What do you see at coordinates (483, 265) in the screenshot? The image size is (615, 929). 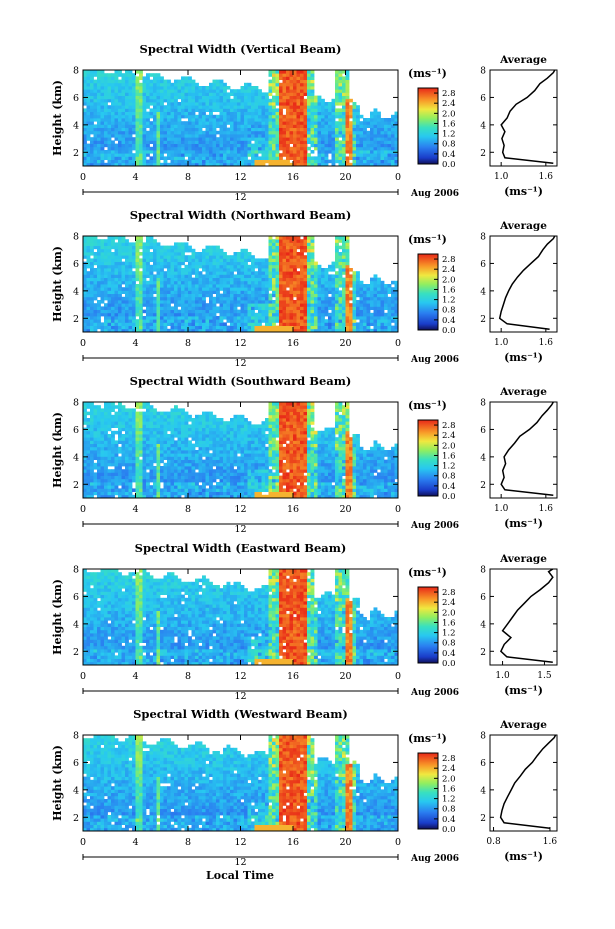 I see `average-y-tick-label: 6` at bounding box center [483, 265].